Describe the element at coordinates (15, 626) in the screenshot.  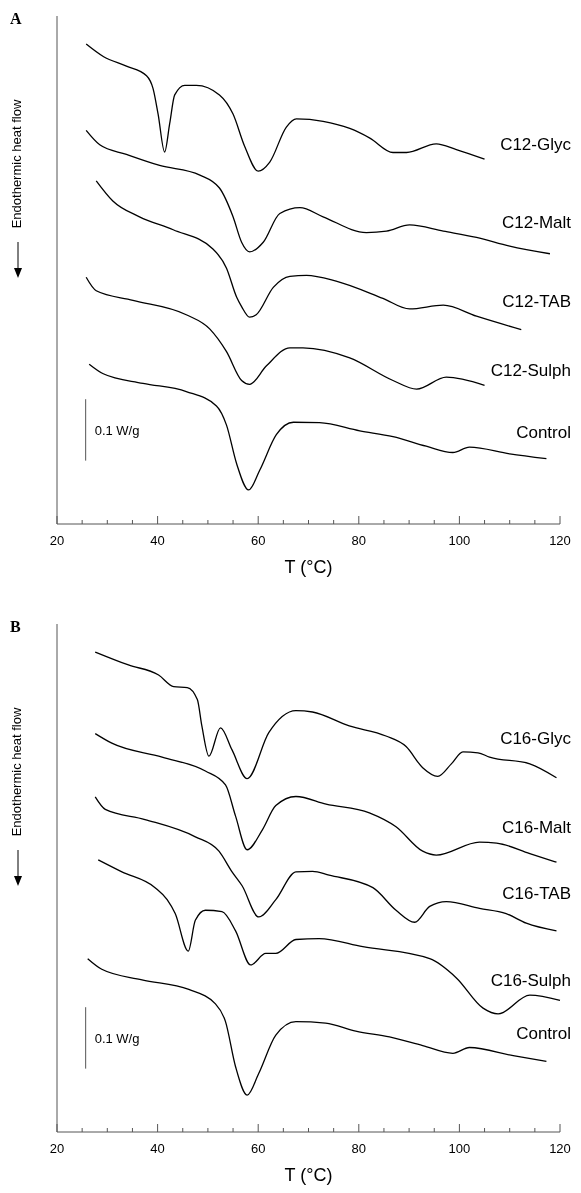
I see `chart-title: B` at that location.